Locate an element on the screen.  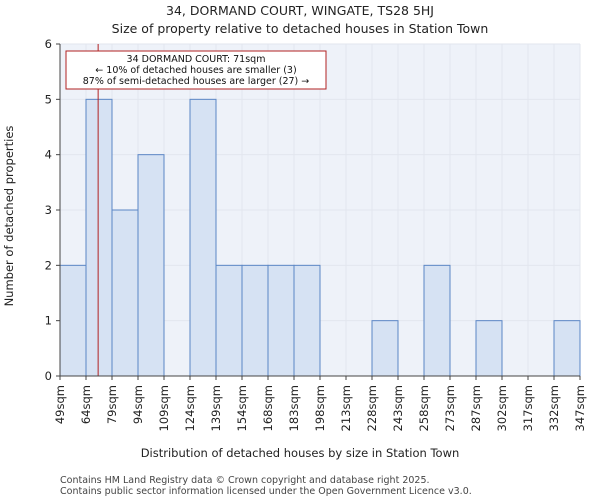
x-tick-label-3: 94sqm is located at coordinates (138, 404).